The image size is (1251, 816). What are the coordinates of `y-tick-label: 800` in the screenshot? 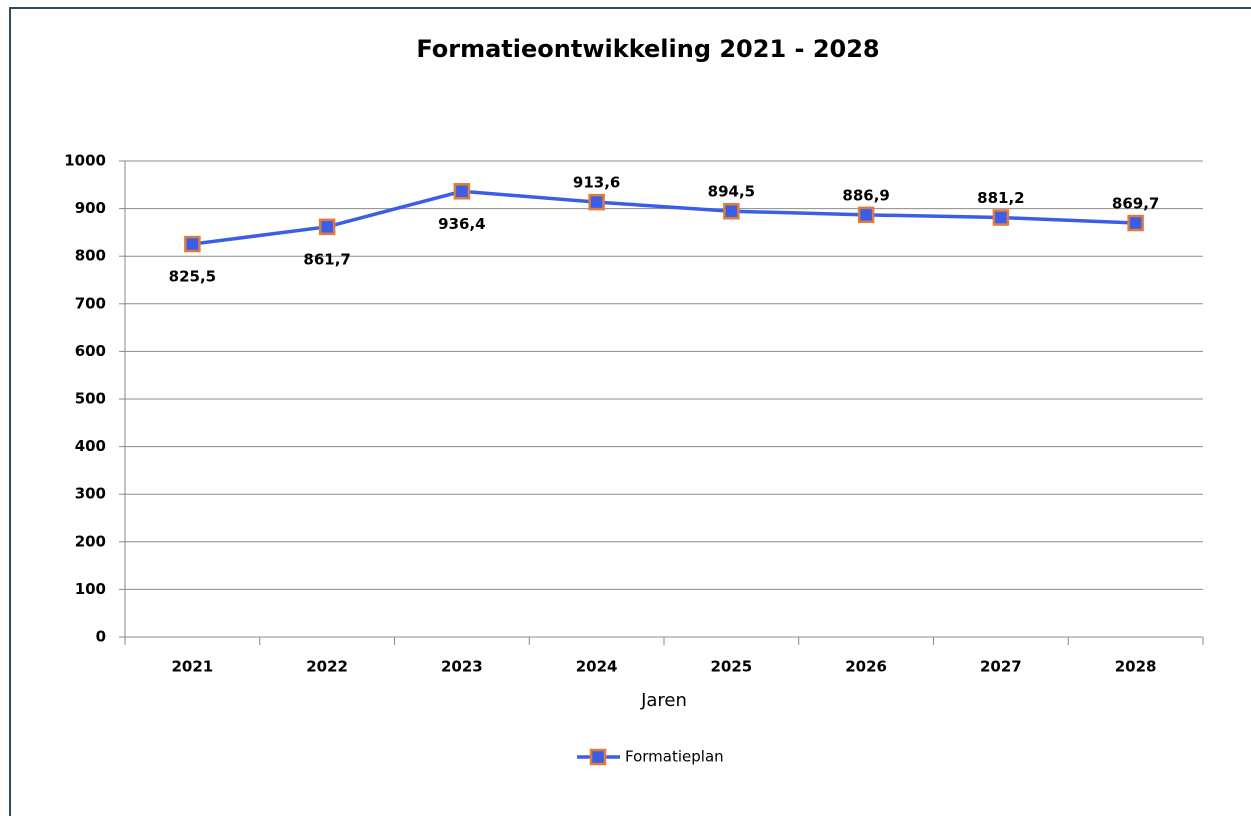 It's located at (90, 256).